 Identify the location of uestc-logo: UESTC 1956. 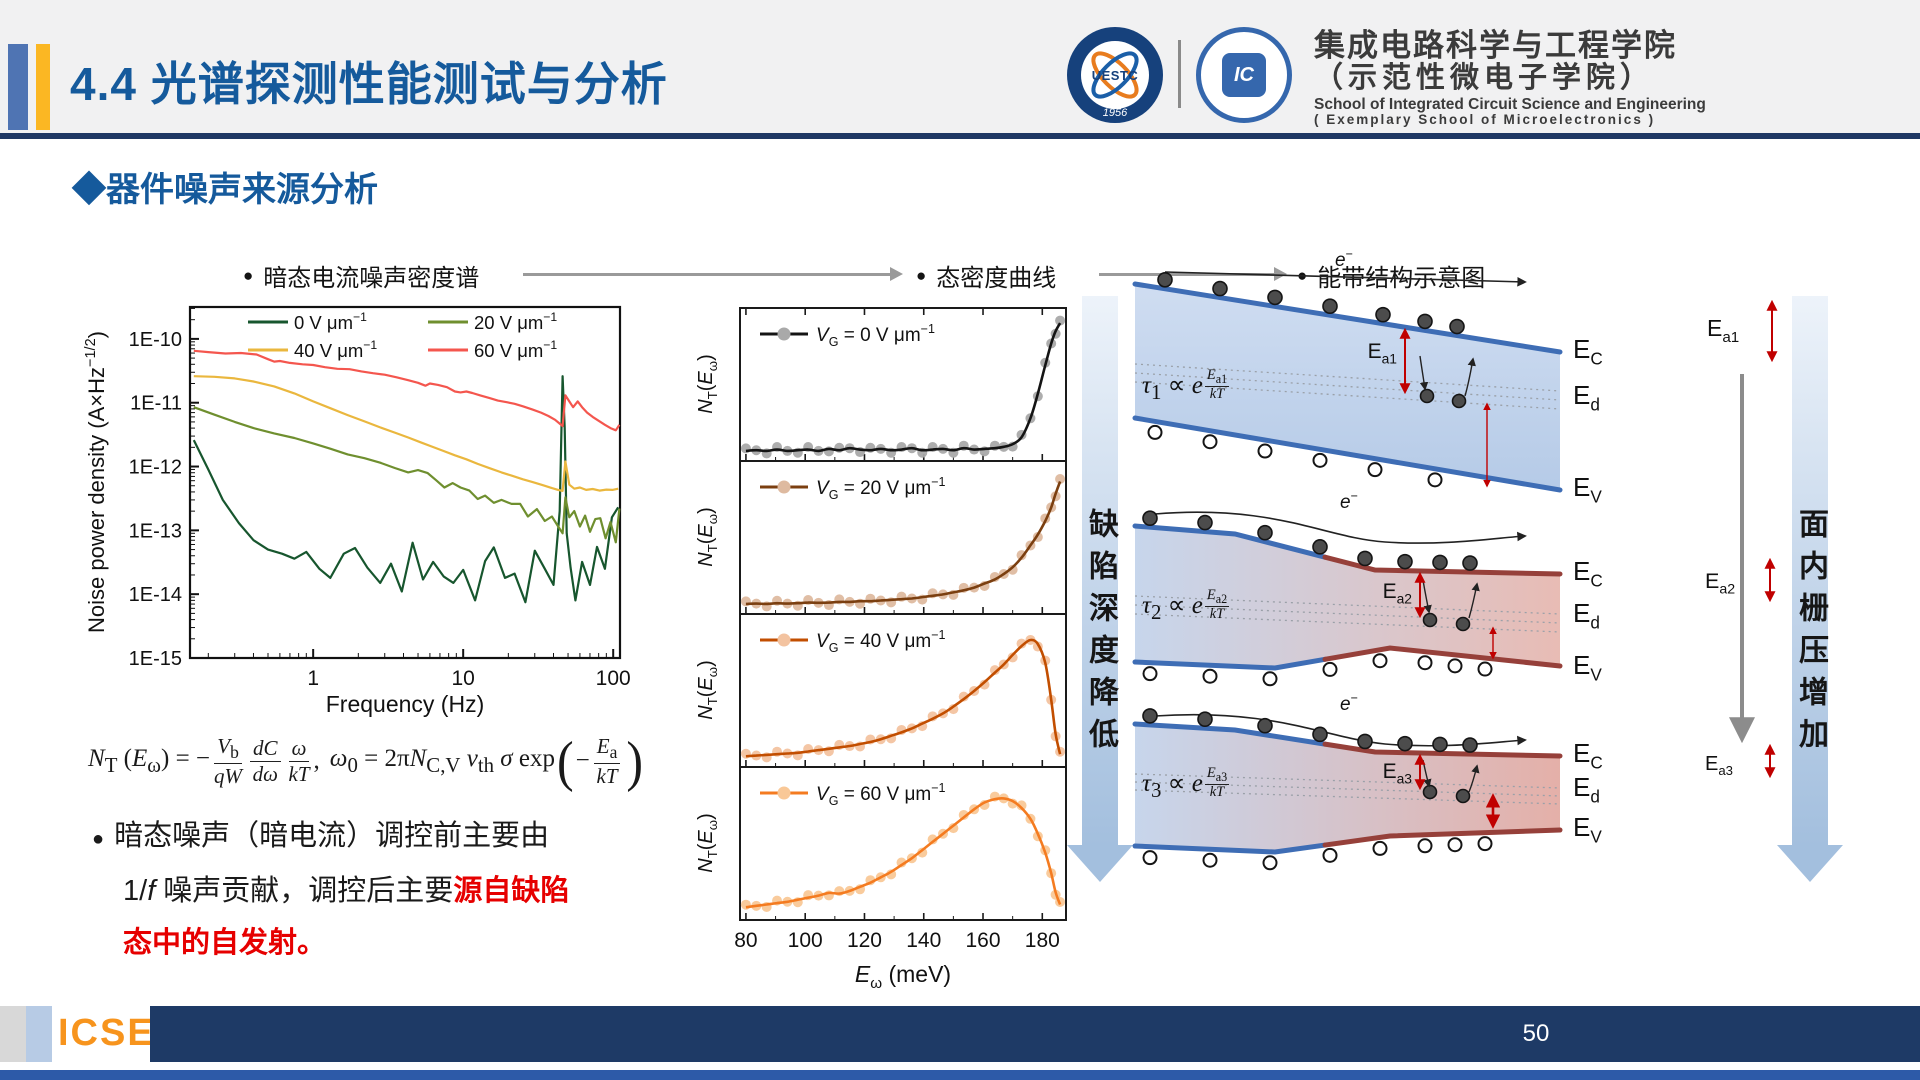
(1115, 75).